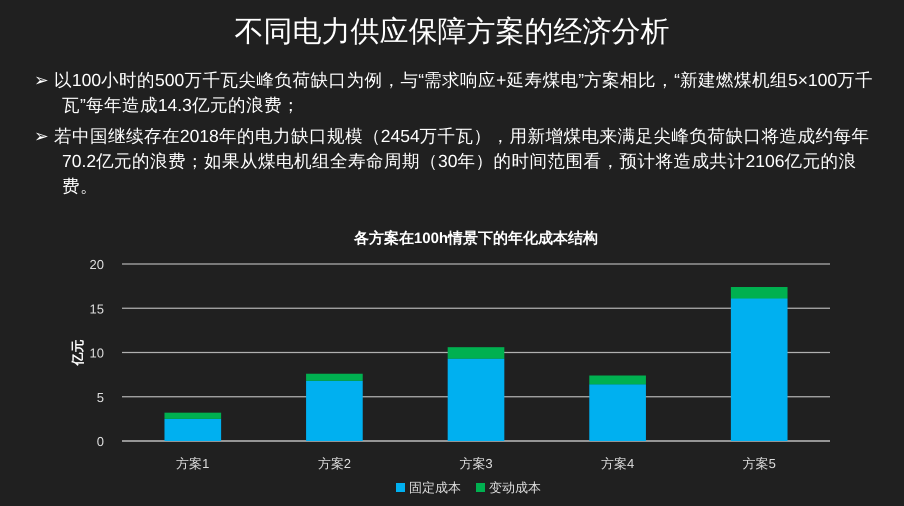 The height and width of the screenshot is (506, 904). Describe the element at coordinates (77, 353) in the screenshot. I see `y-axis-title: 亿元` at that location.